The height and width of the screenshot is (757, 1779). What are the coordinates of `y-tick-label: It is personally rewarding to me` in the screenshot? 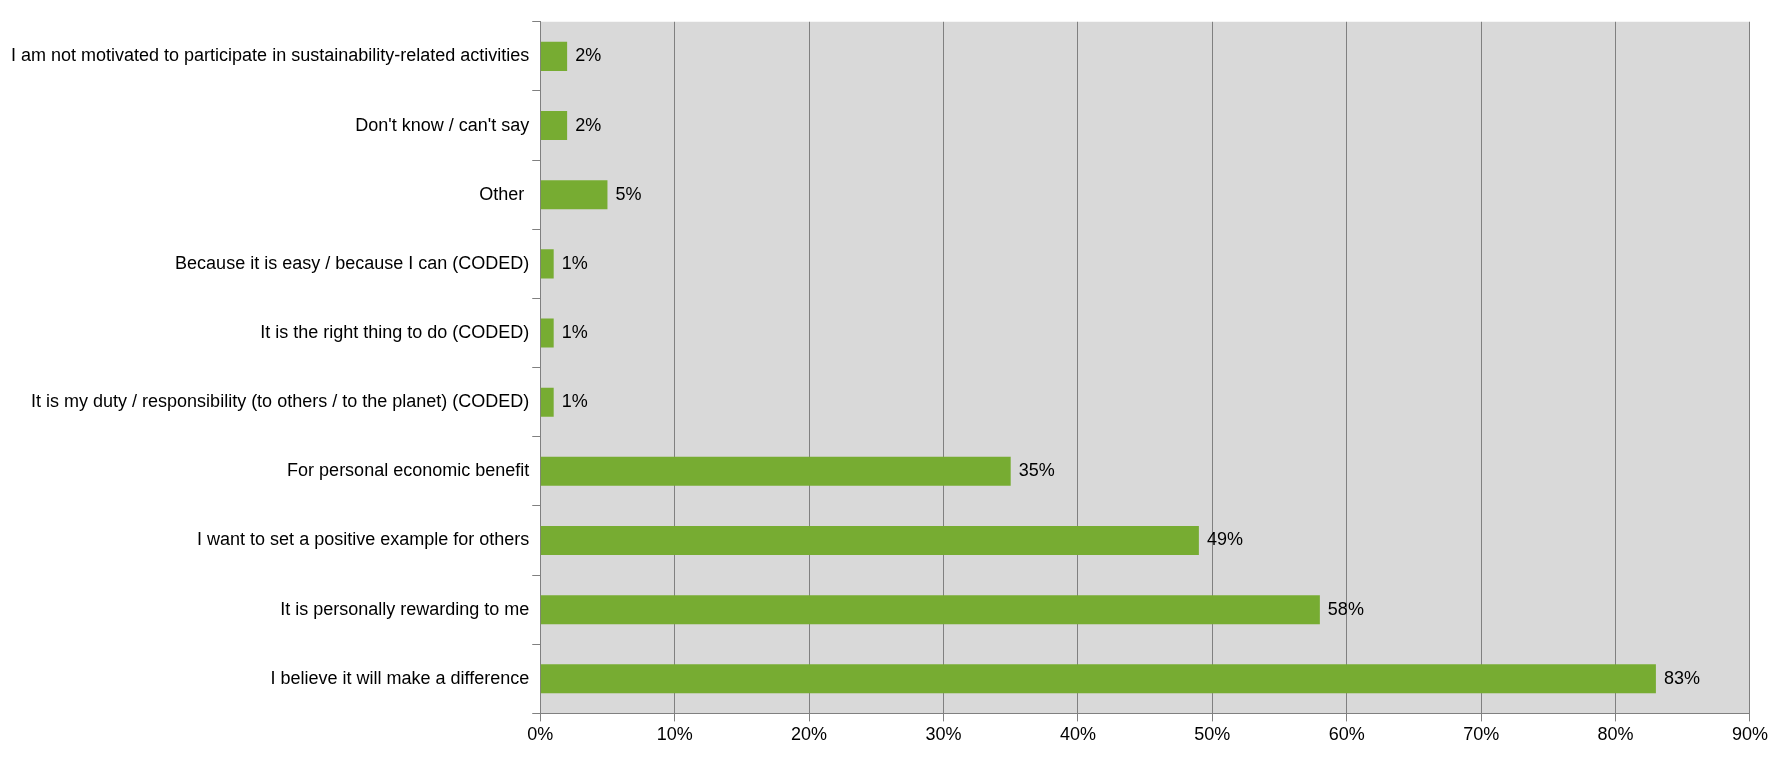 It's located at (405, 608).